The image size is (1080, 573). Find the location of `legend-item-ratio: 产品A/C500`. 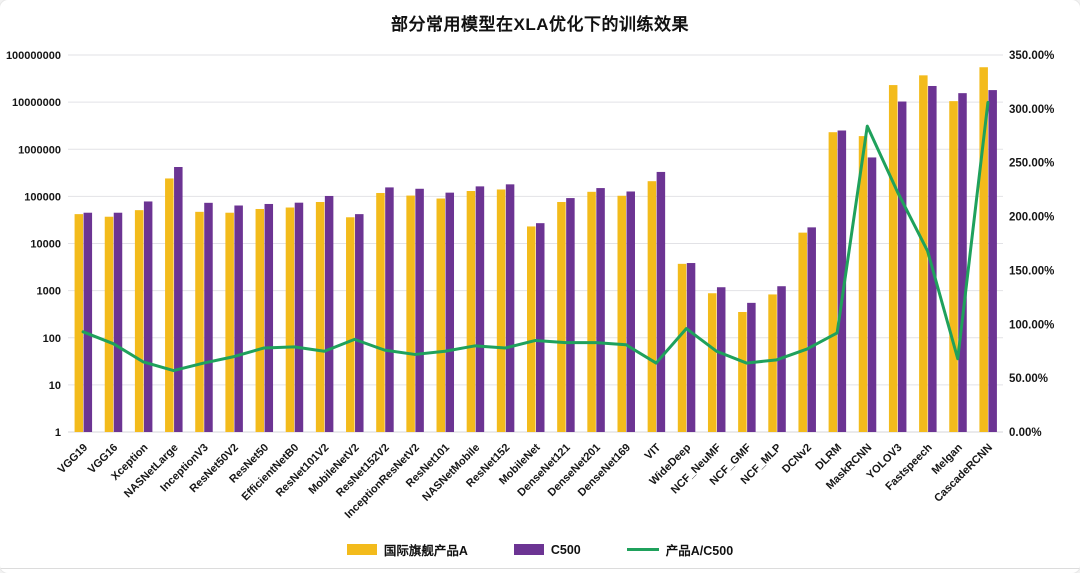

legend-item-ratio: 产品A/C500 is located at coordinates (680, 549).